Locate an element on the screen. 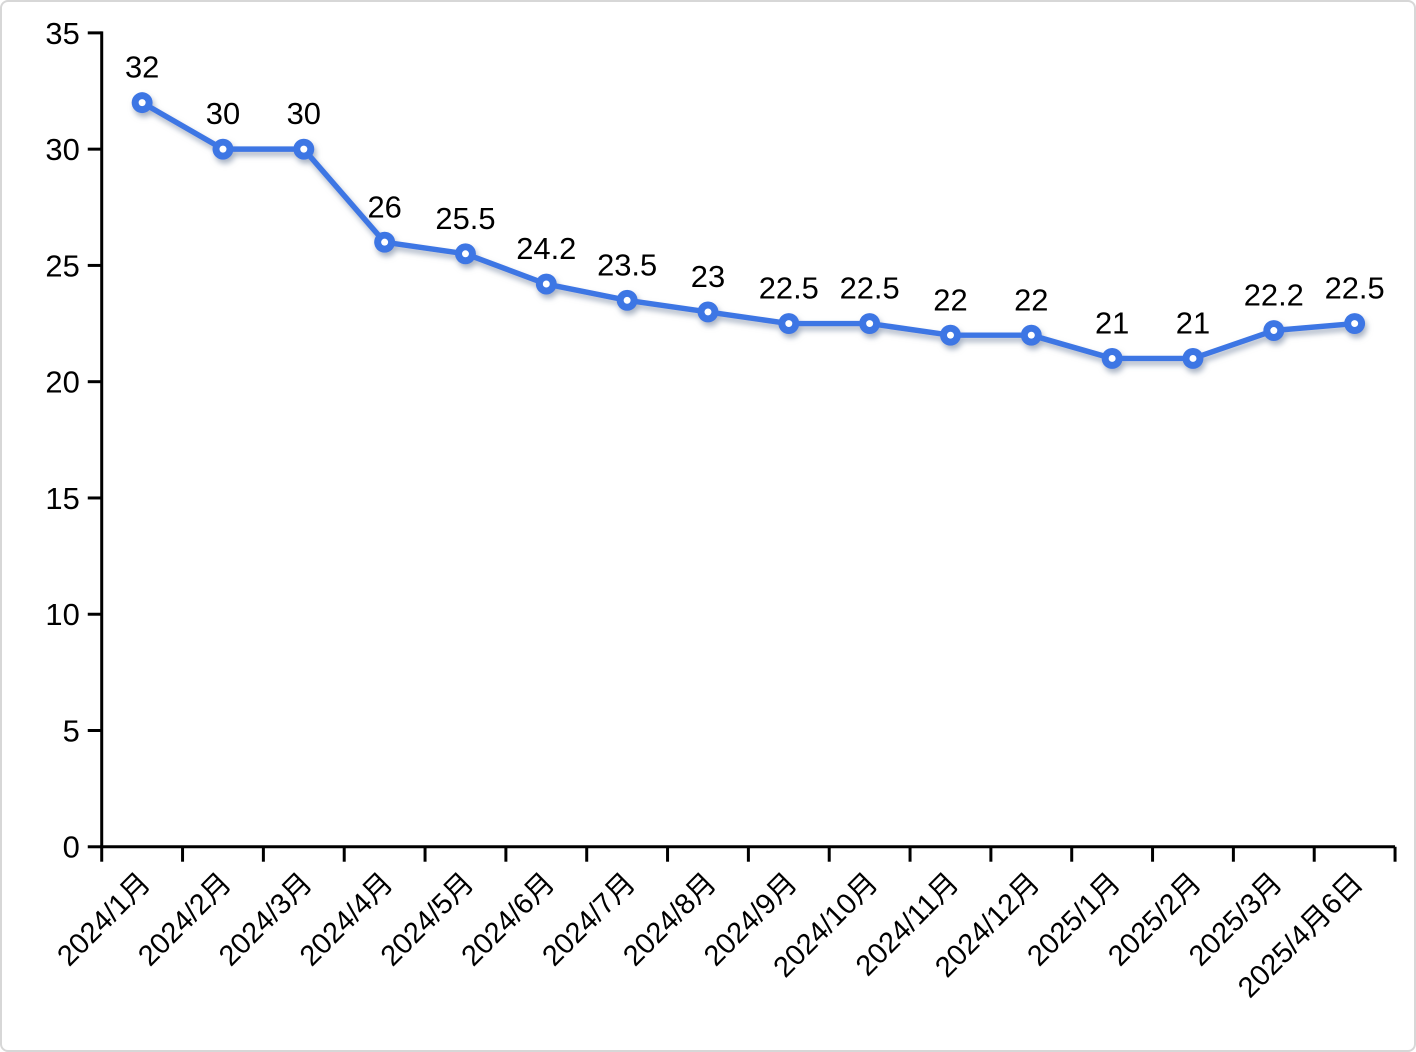  data-label: 23.5 is located at coordinates (627, 264).